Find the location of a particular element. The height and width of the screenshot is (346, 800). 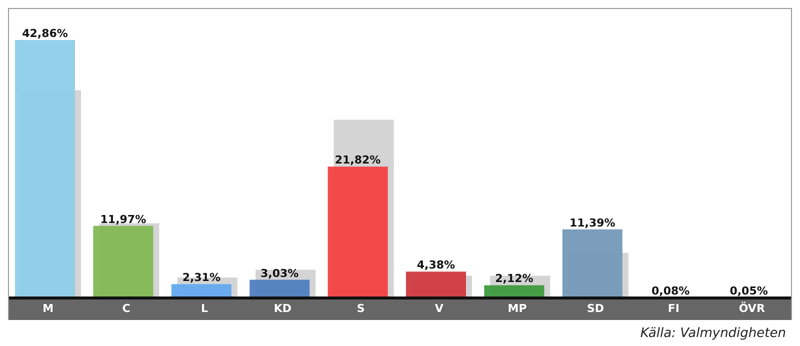

data-label: 2,12% is located at coordinates (514, 279).